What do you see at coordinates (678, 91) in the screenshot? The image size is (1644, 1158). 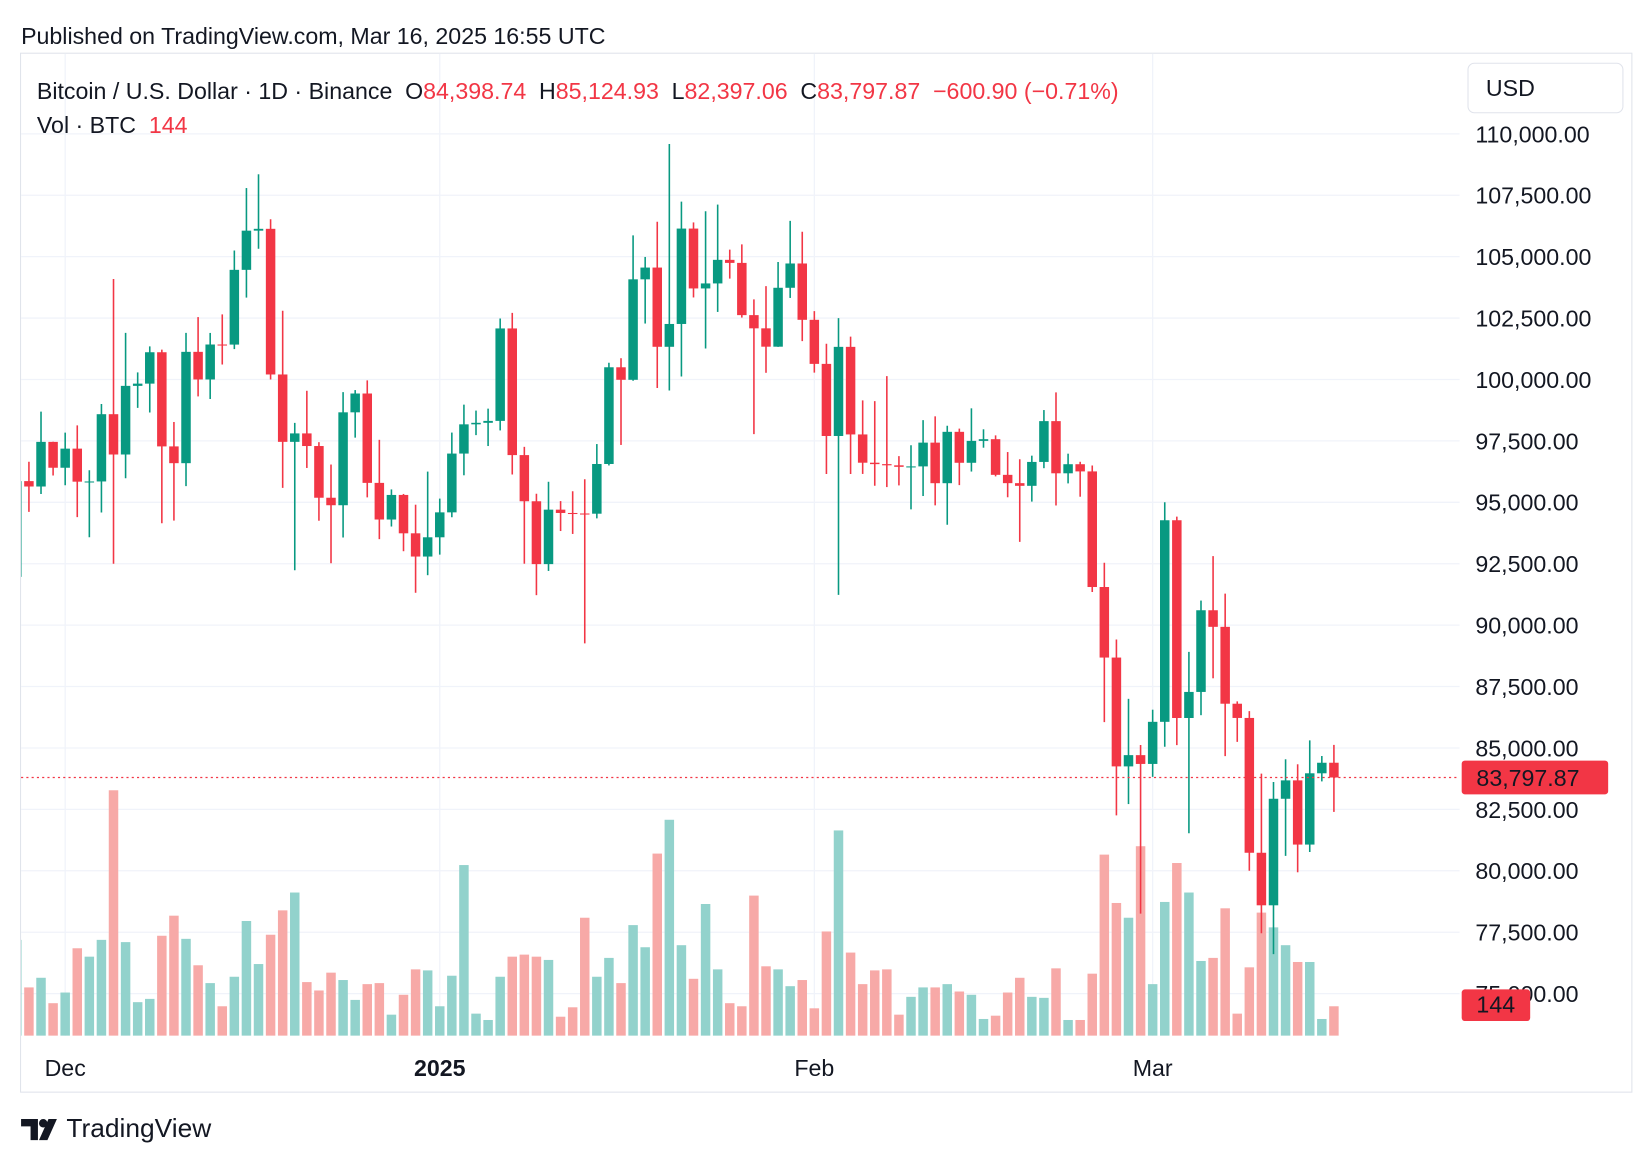 I see `low-prefix: L` at bounding box center [678, 91].